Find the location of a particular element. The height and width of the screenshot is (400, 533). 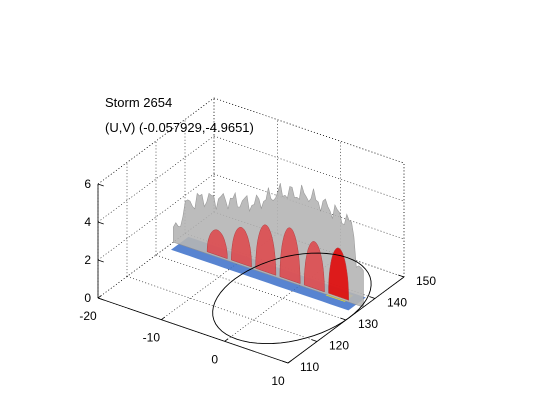

y-tick-label: 120 is located at coordinates (339, 346).